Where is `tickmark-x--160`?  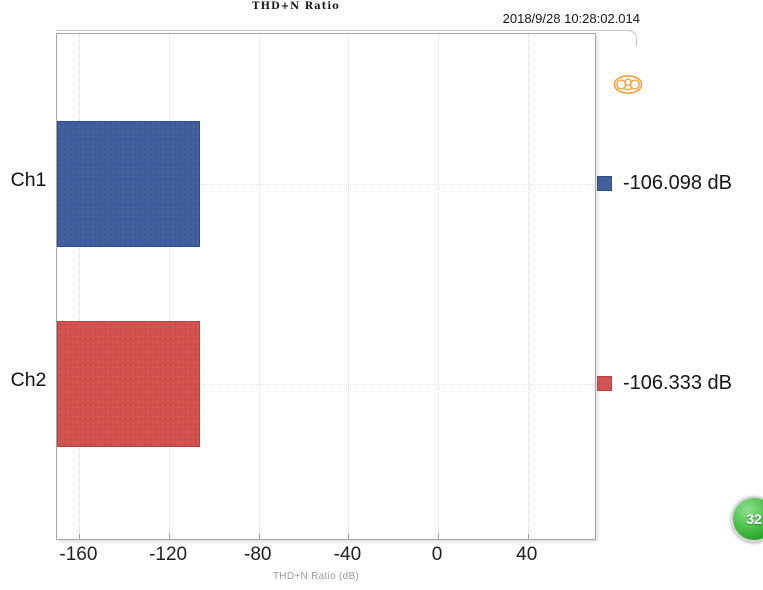 tickmark-x--160 is located at coordinates (80, 536).